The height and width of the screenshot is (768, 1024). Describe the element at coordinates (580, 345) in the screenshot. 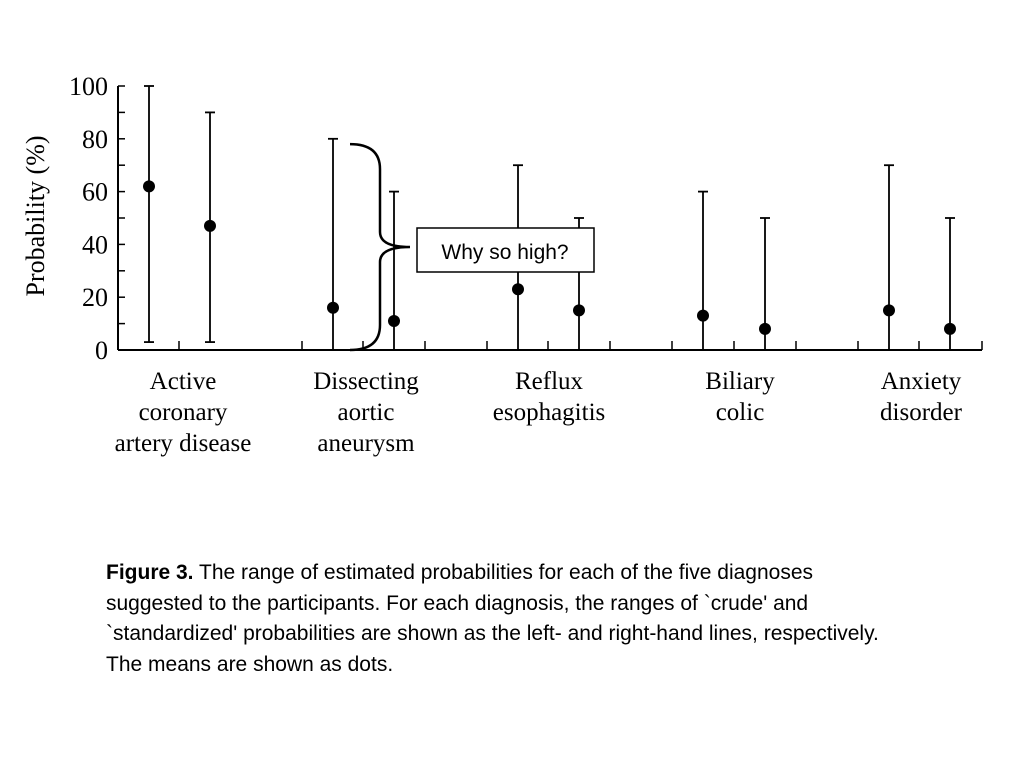

I see `x-ticks` at that location.